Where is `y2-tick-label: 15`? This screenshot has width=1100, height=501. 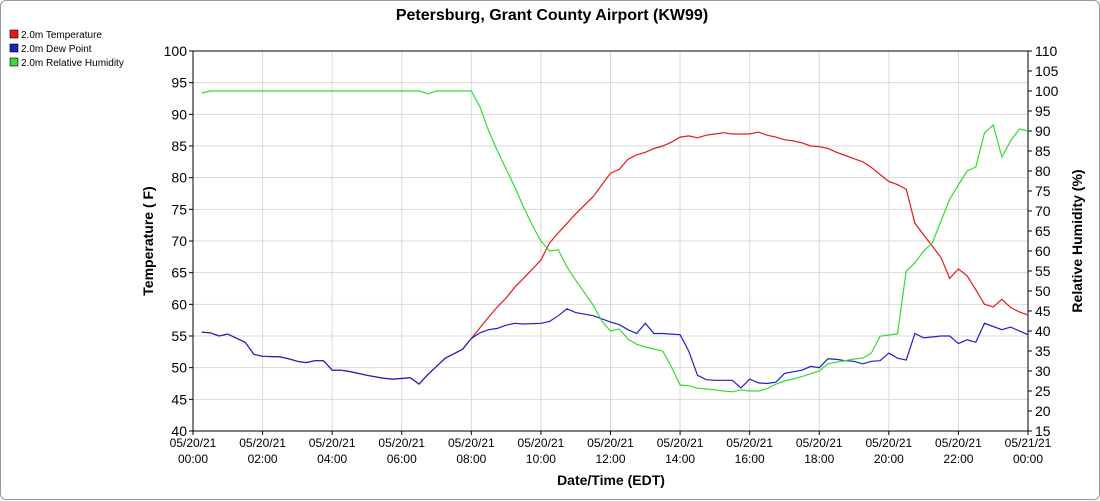 y2-tick-label: 15 is located at coordinates (1043, 431).